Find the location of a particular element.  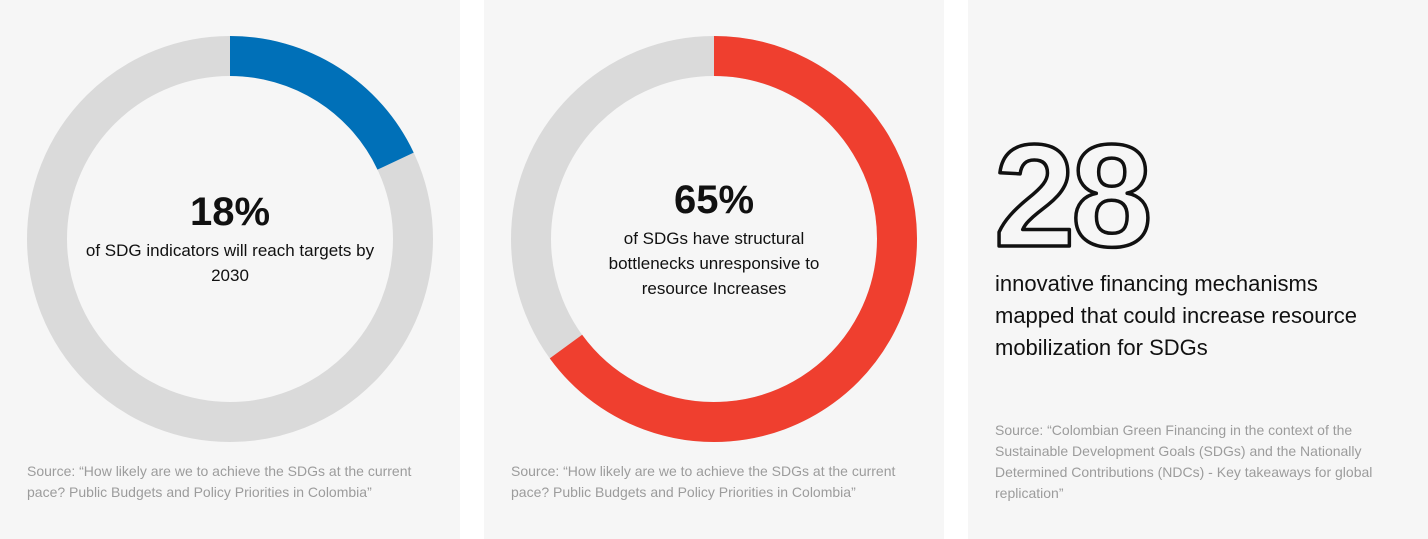

big-number-value: 28 is located at coordinates (1073, 198).